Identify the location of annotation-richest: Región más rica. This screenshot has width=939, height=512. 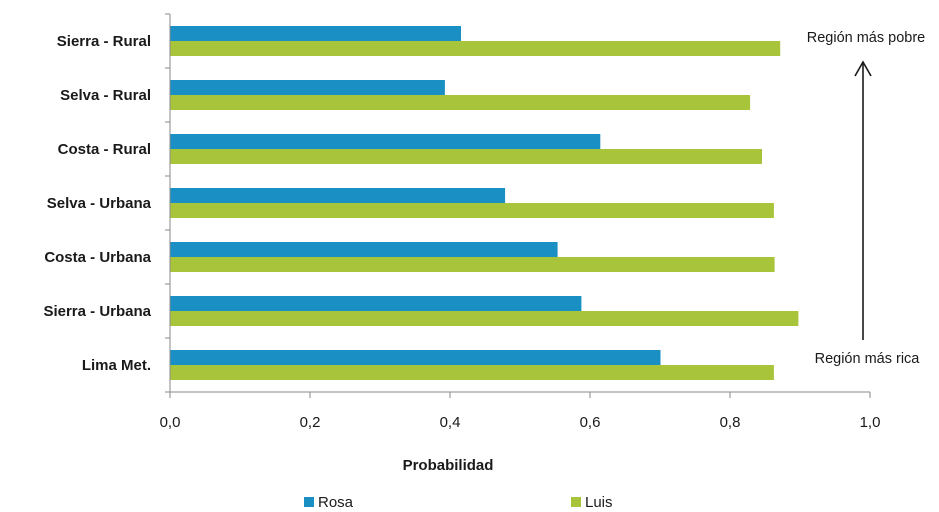
(868, 359).